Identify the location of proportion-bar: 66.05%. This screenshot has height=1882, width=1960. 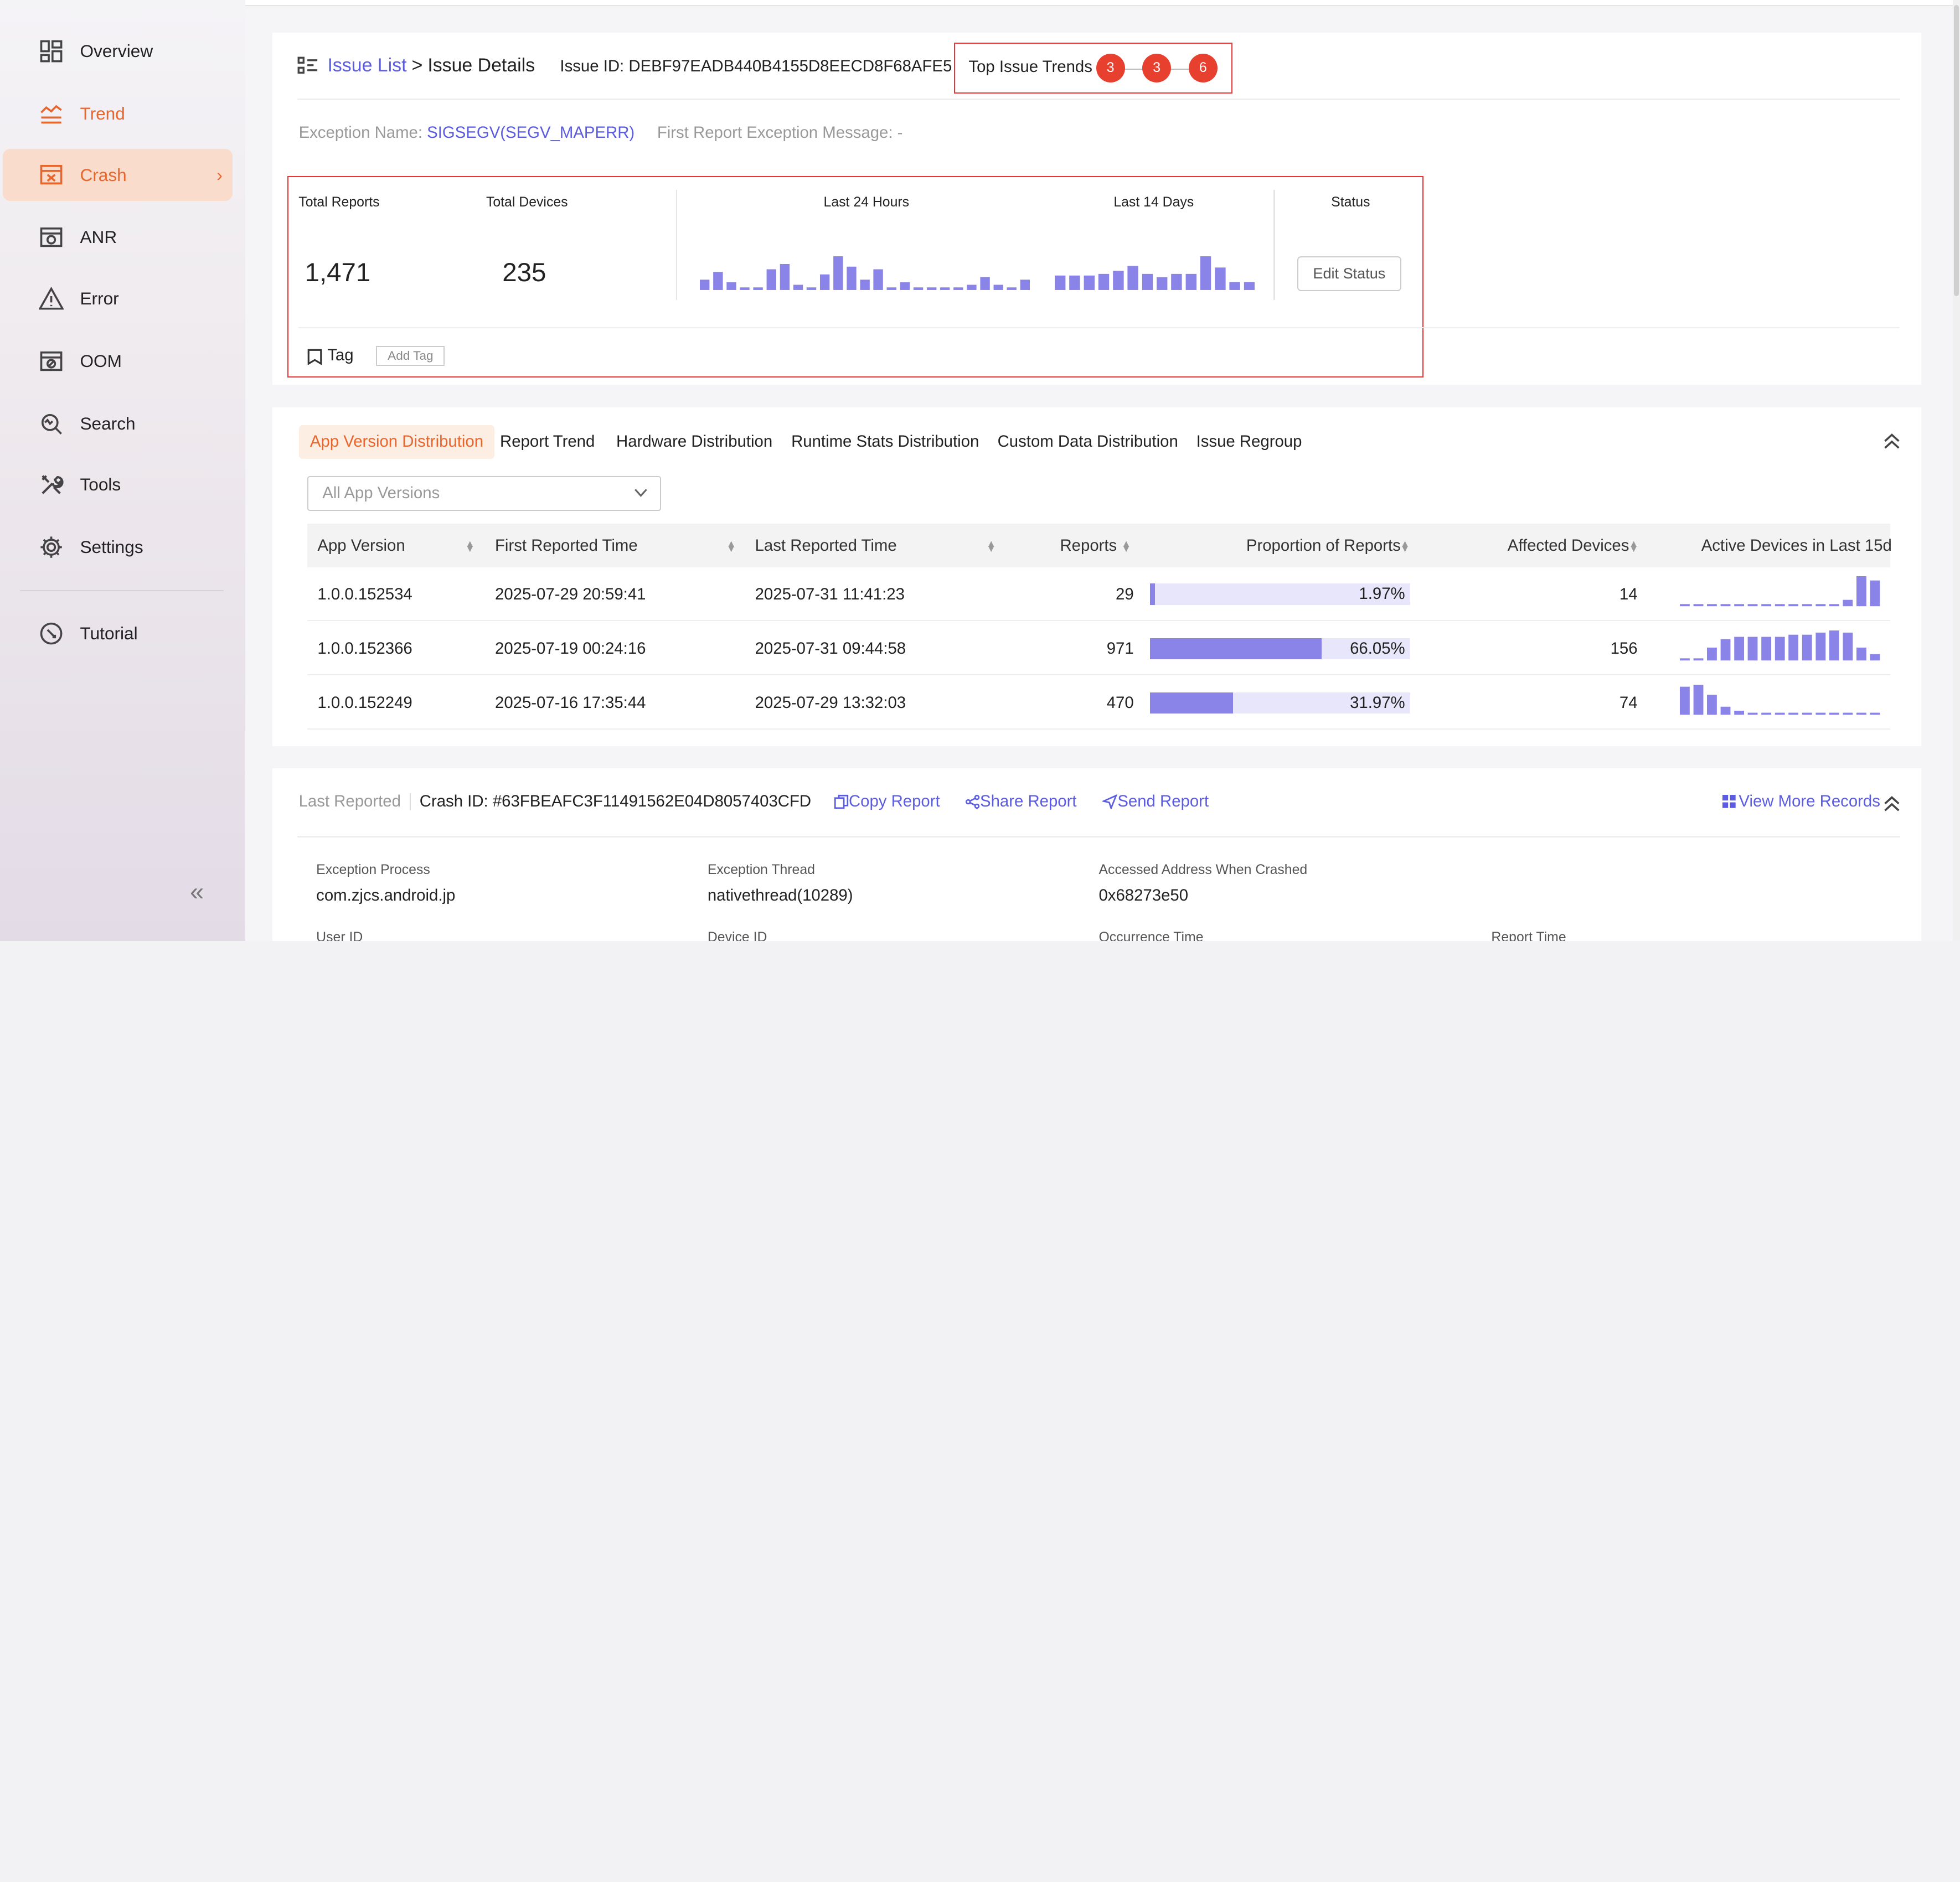
(1280, 649).